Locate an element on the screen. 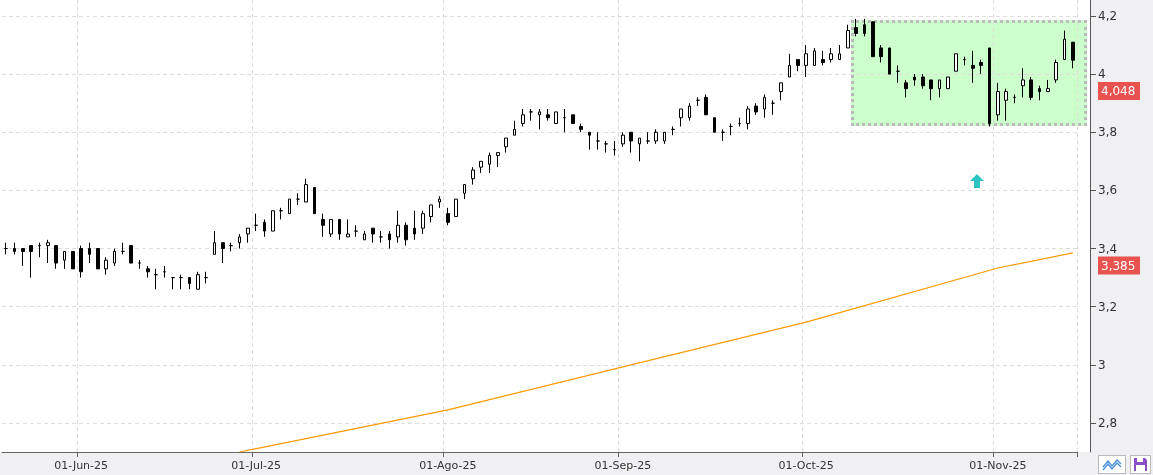 The height and width of the screenshot is (475, 1153). y-tick-label: 3 is located at coordinates (1102, 364).